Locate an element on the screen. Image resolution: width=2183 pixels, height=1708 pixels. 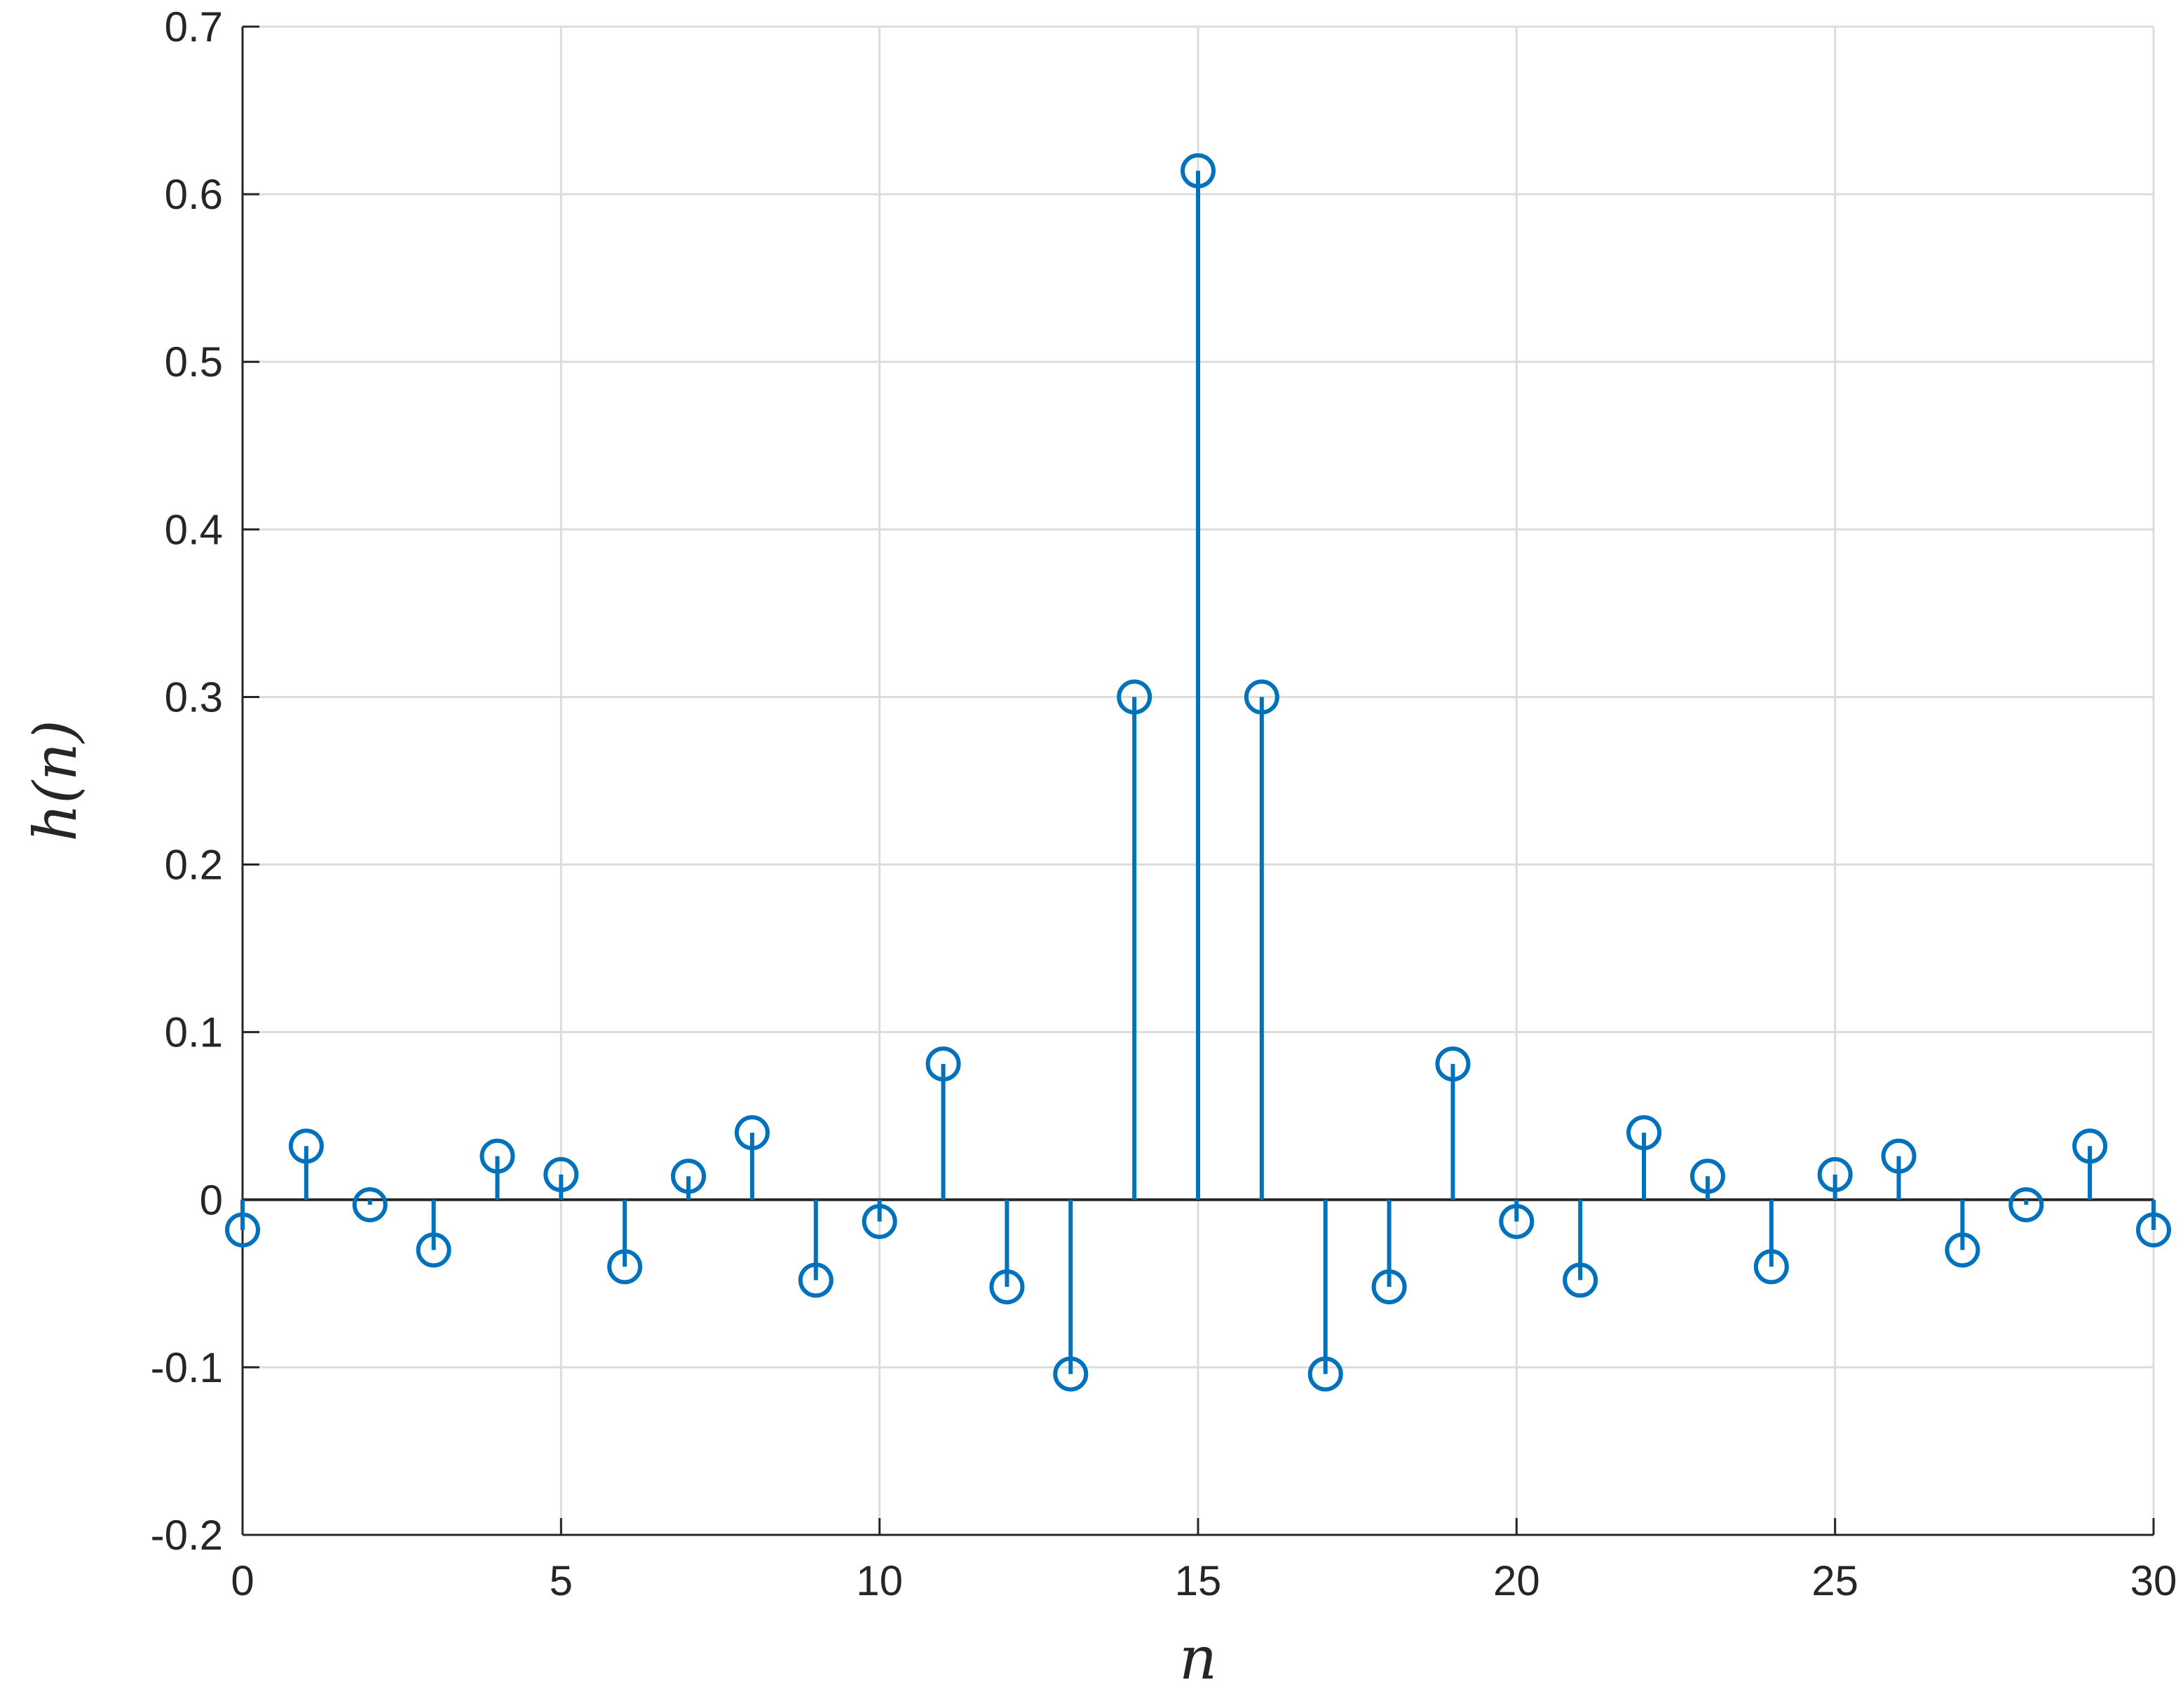
x-tick-label: 0 is located at coordinates (243, 1580).